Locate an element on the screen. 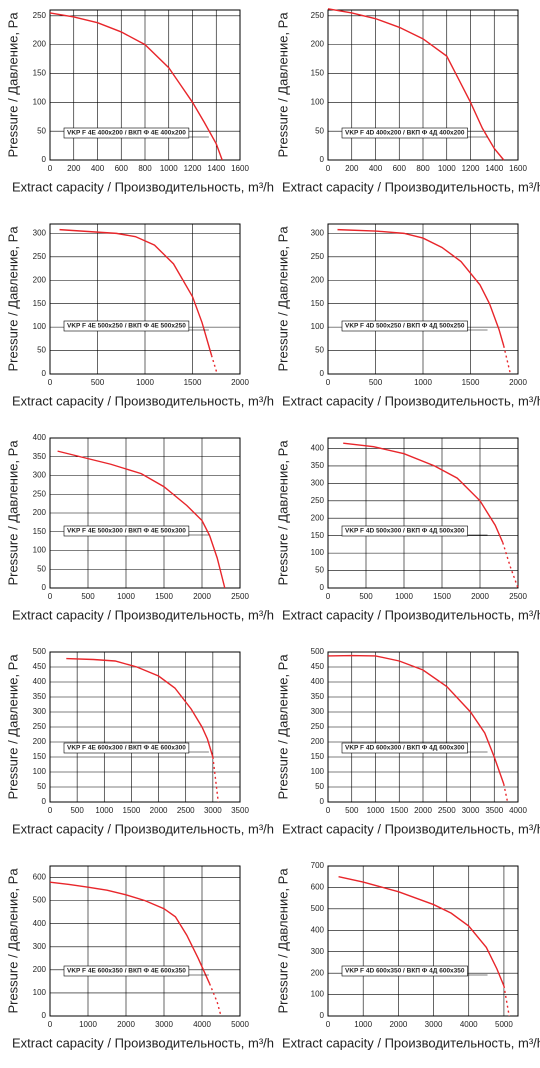 The image size is (540, 1068). x-tick-label: 3000 is located at coordinates (213, 810).